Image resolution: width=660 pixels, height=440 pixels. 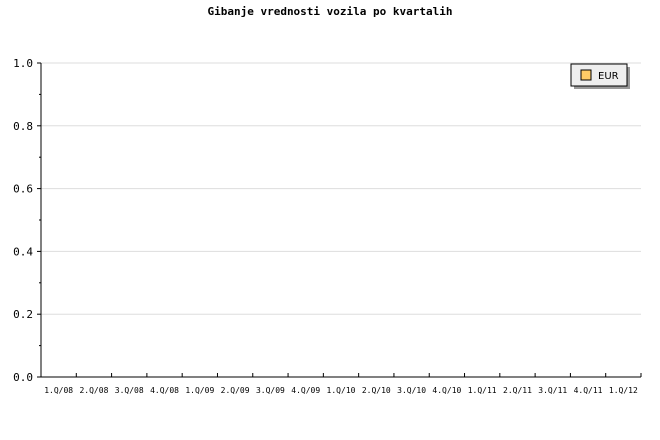 What do you see at coordinates (23, 314) in the screenshot?
I see `y-tick-label: 0.2` at bounding box center [23, 314].